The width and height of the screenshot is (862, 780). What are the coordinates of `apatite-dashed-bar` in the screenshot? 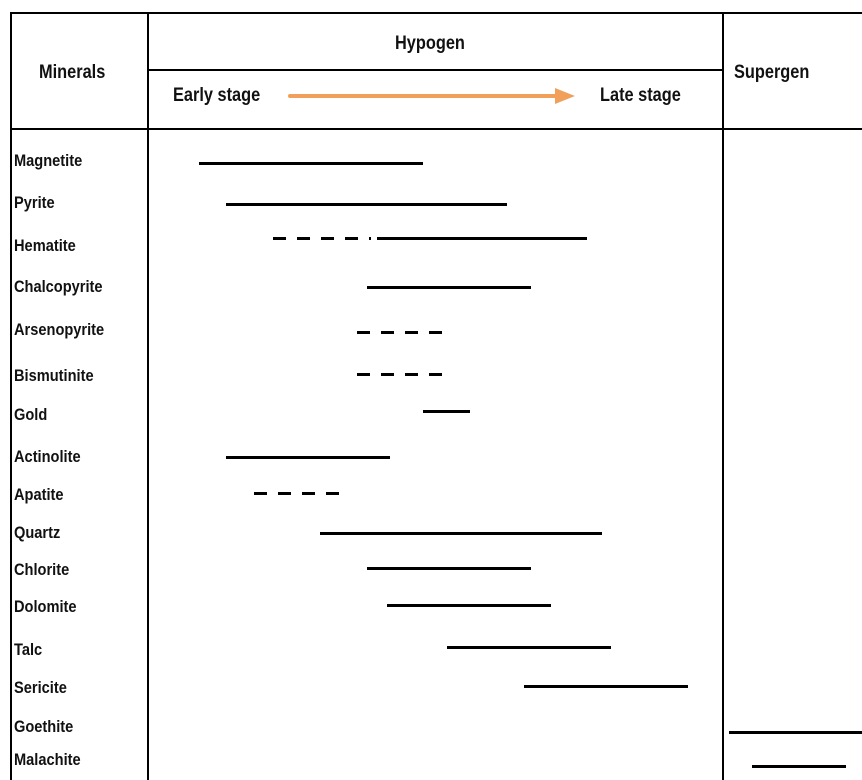 It's located at (302, 493).